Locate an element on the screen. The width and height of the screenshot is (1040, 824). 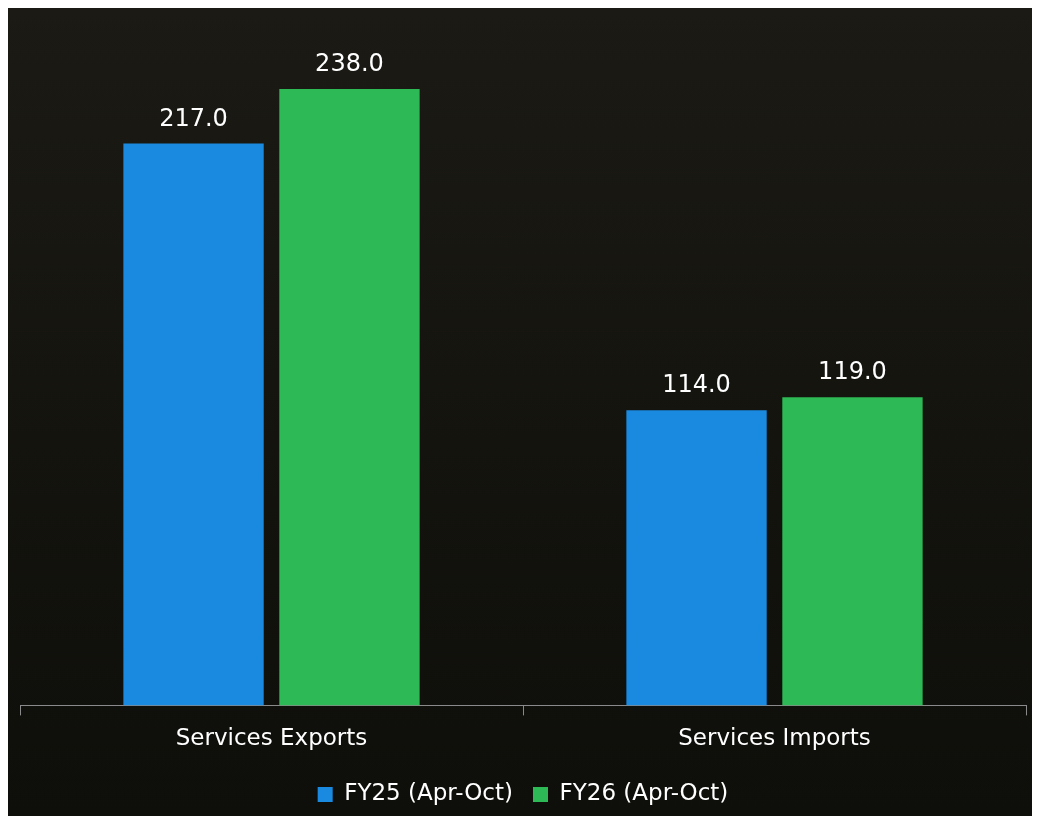
data-label: 114.0 is located at coordinates (696, 384).